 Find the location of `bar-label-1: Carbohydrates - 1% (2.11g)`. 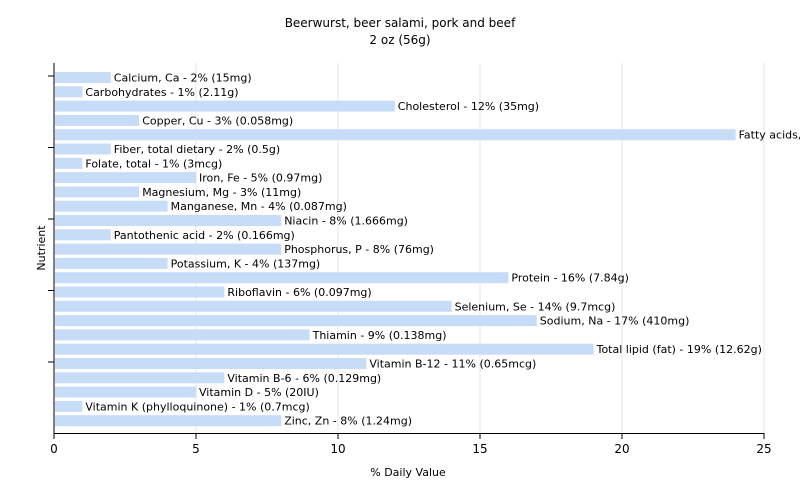

bar-label-1: Carbohydrates - 1% (2.11g) is located at coordinates (161, 92).